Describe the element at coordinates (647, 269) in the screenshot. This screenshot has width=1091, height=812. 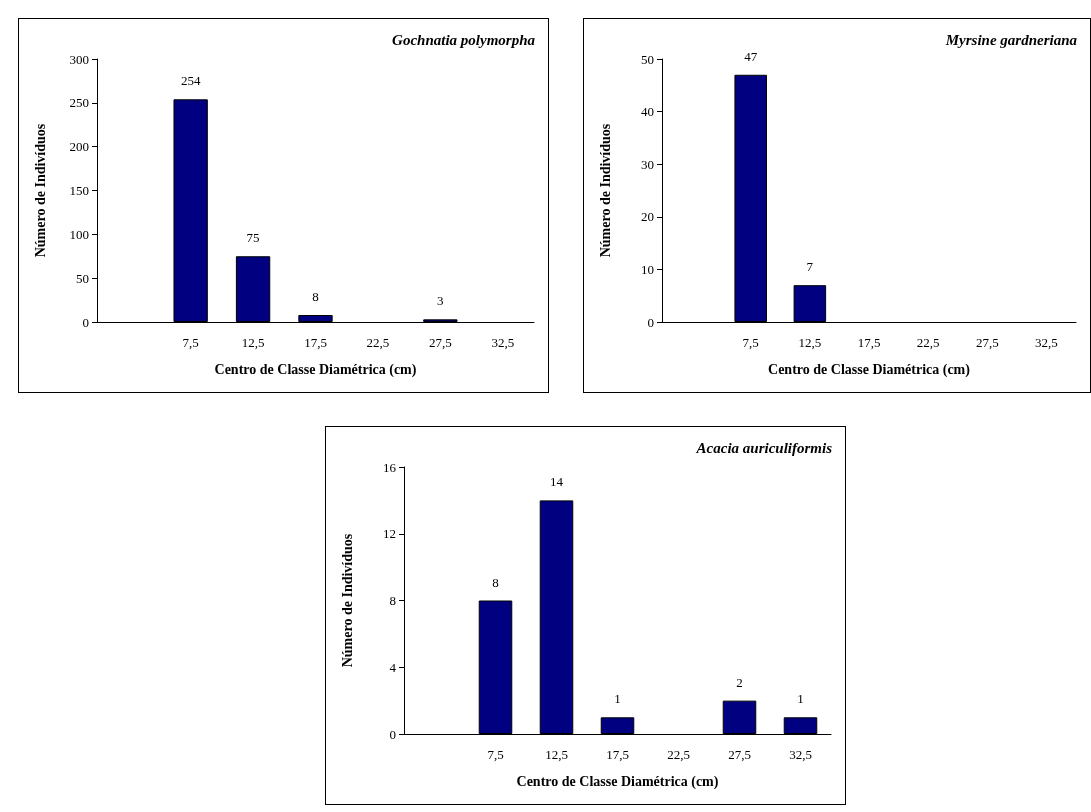
I see `y-tick-label: 10` at that location.